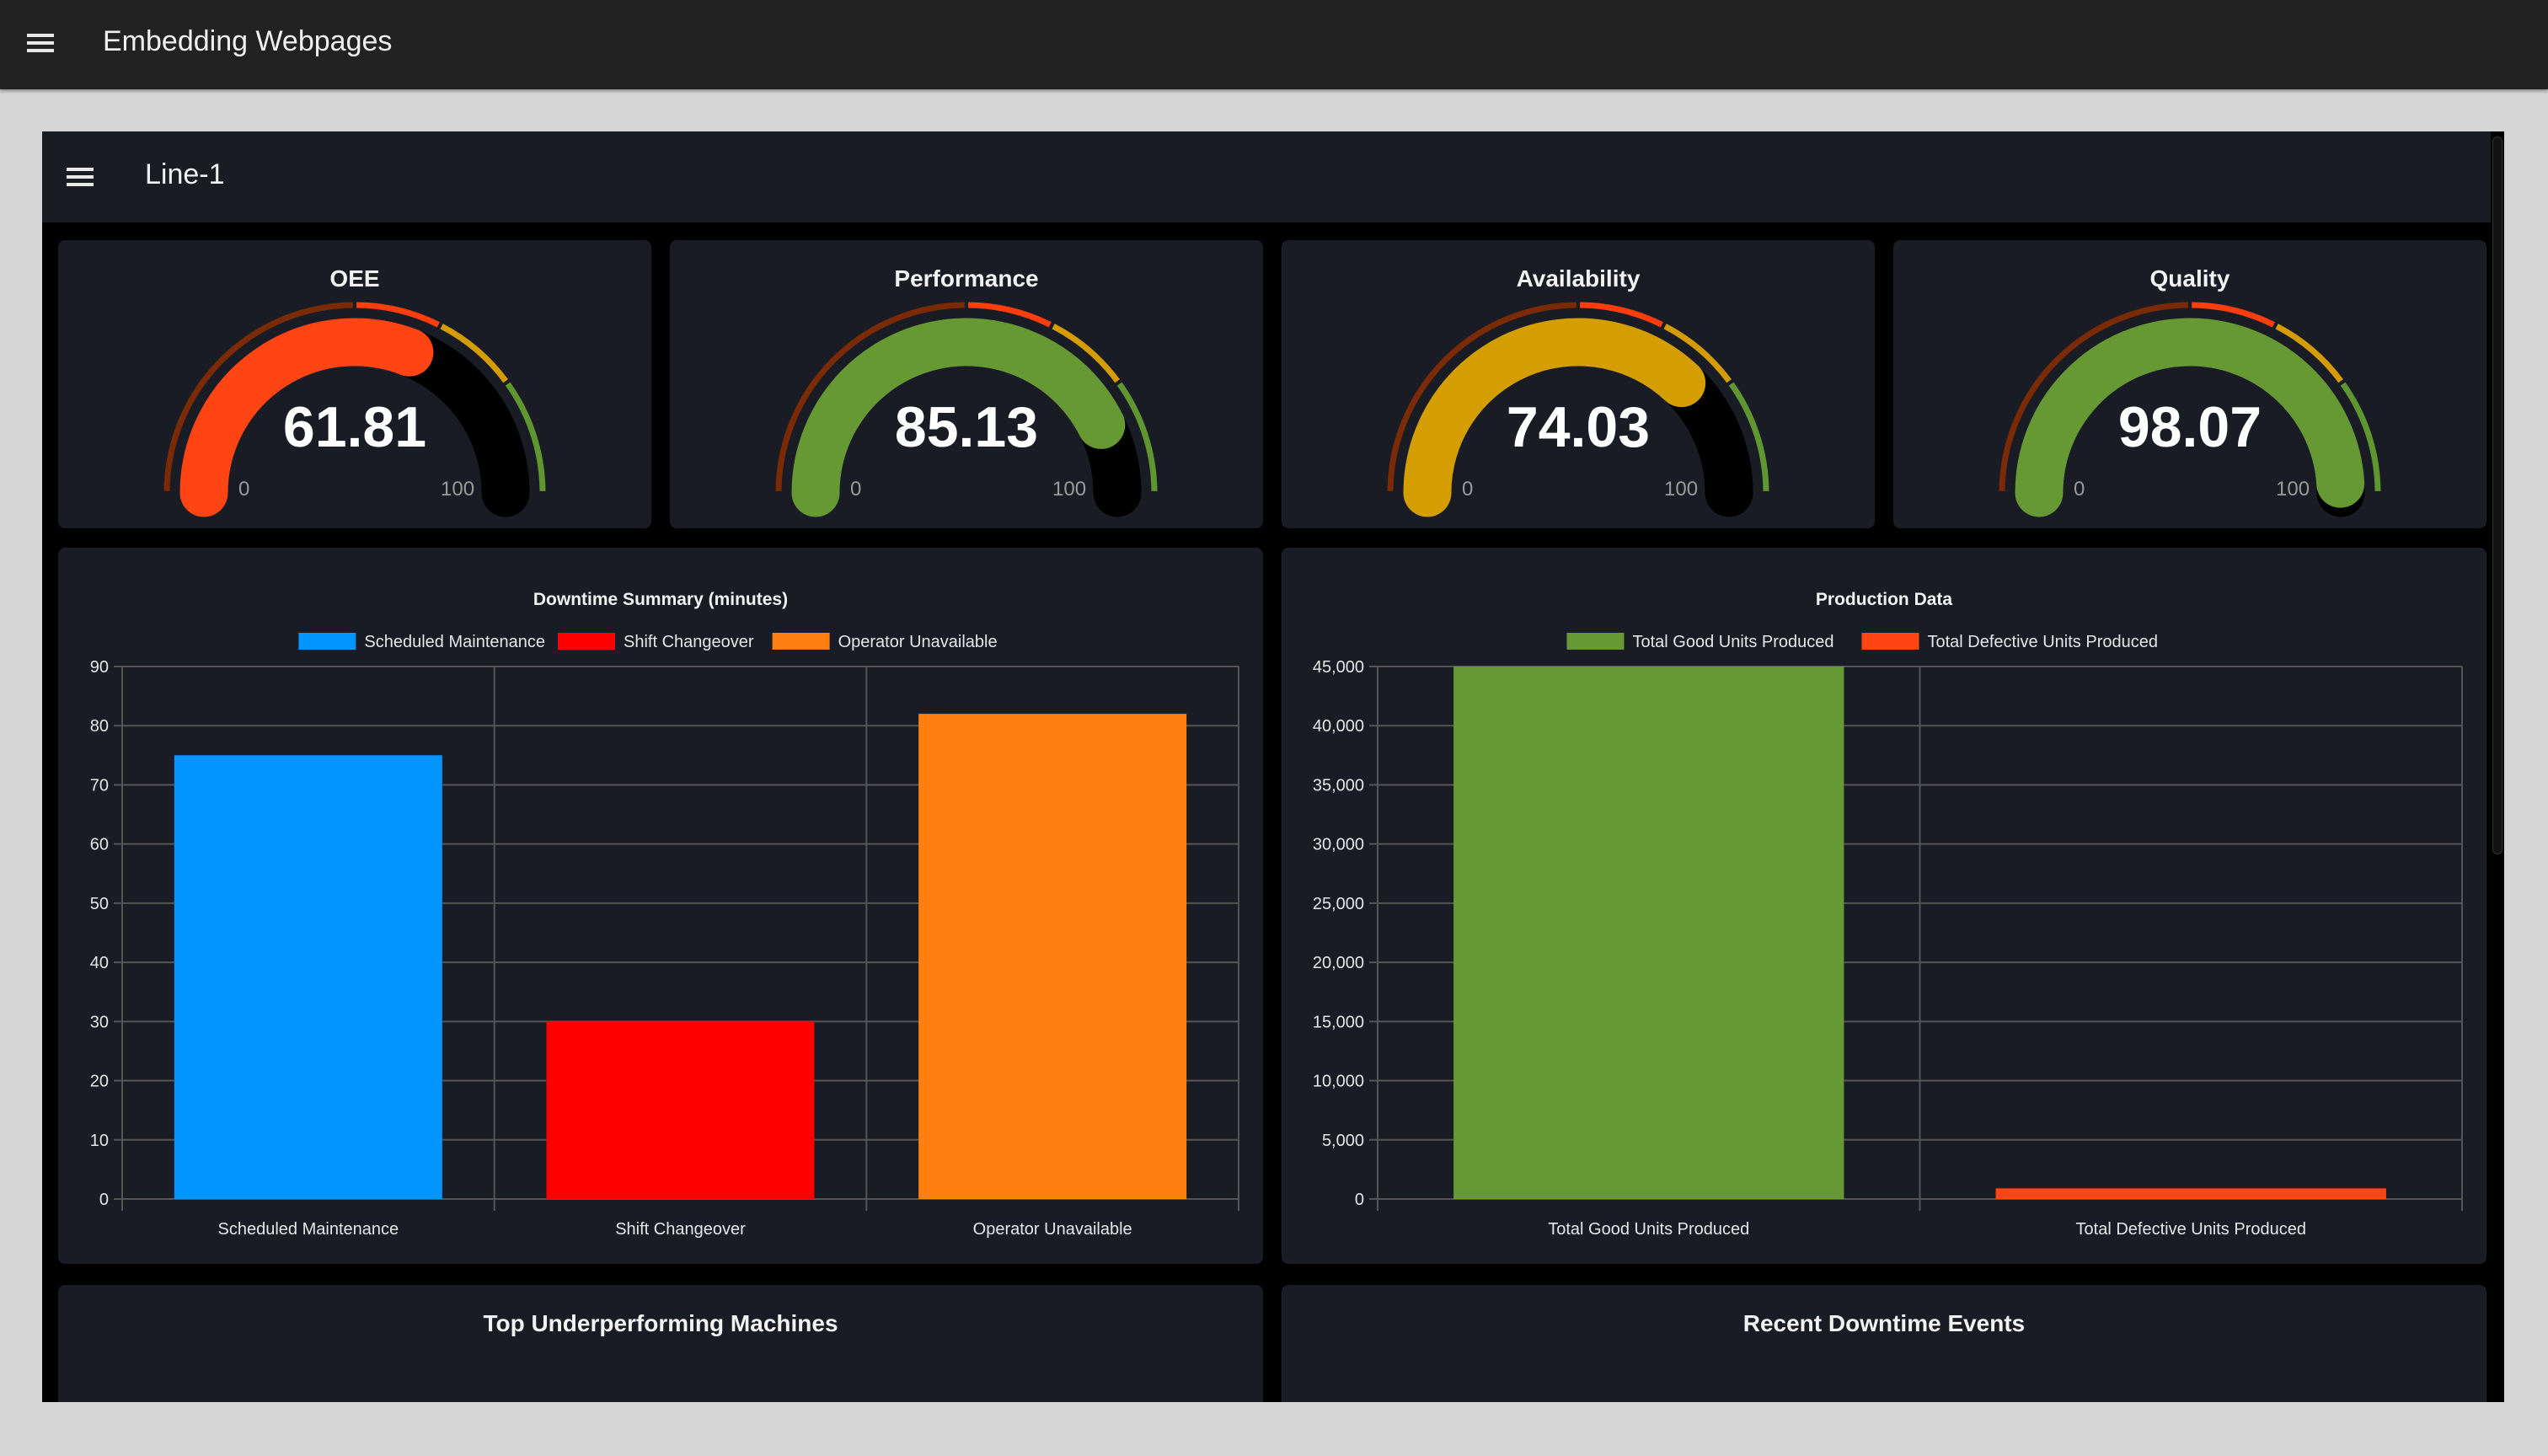 The image size is (2548, 1456). What do you see at coordinates (2189, 427) in the screenshot?
I see `gauge-value: 98.07` at bounding box center [2189, 427].